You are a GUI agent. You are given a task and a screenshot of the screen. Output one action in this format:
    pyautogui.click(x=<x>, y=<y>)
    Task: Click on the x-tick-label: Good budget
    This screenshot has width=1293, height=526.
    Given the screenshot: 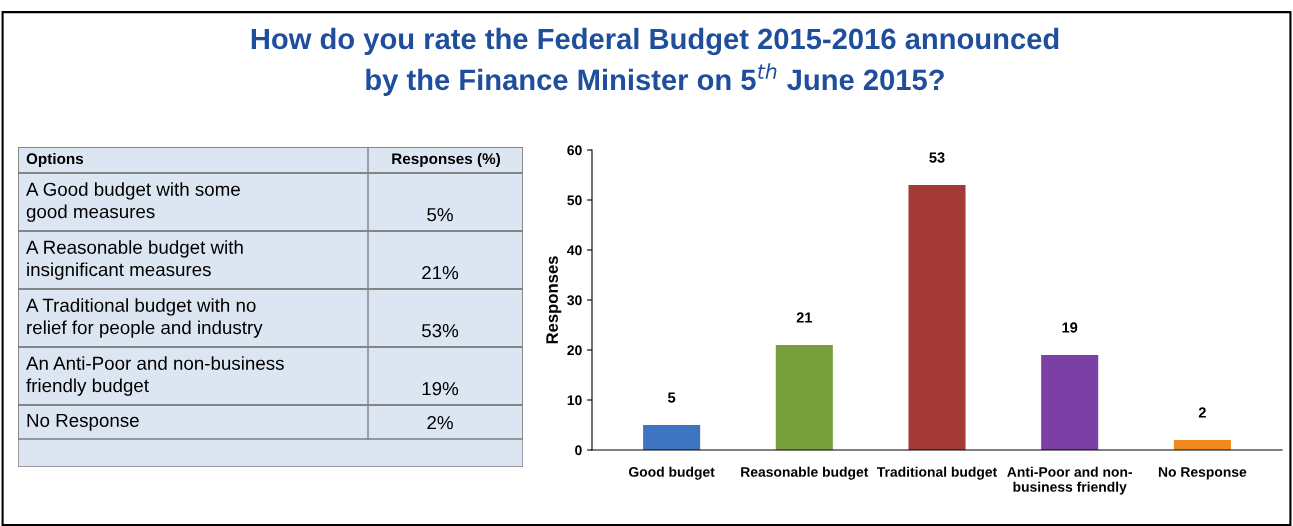 What is the action you would take?
    pyautogui.click(x=671, y=473)
    